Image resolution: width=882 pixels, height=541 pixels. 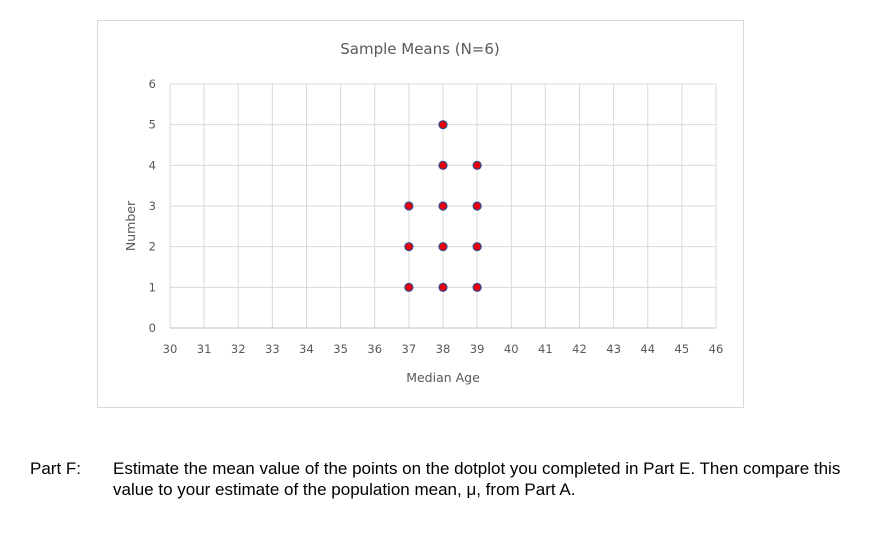 What do you see at coordinates (152, 125) in the screenshot?
I see `y-tick-label: 5` at bounding box center [152, 125].